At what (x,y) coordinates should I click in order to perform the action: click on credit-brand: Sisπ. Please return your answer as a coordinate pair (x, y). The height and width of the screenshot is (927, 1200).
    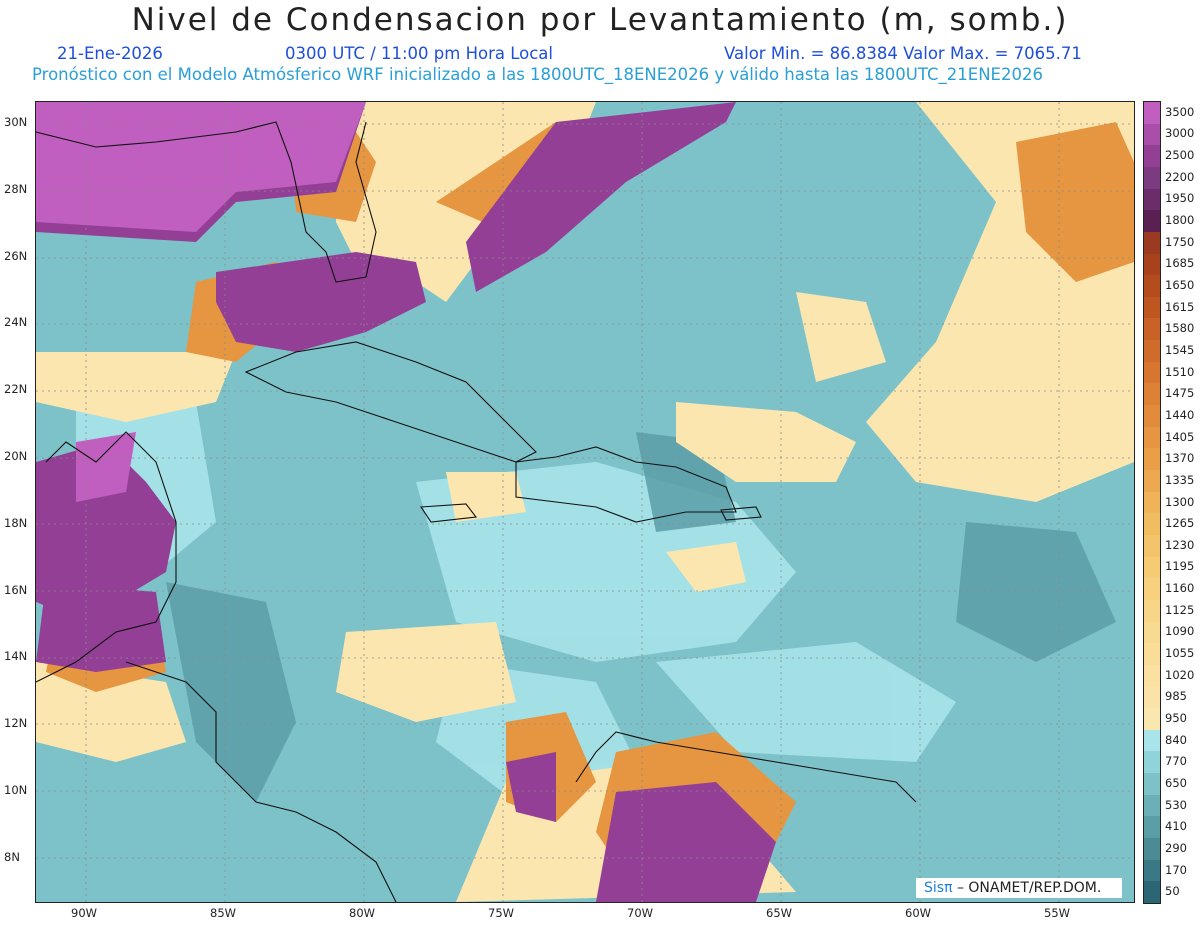
    Looking at the image, I should click on (938, 888).